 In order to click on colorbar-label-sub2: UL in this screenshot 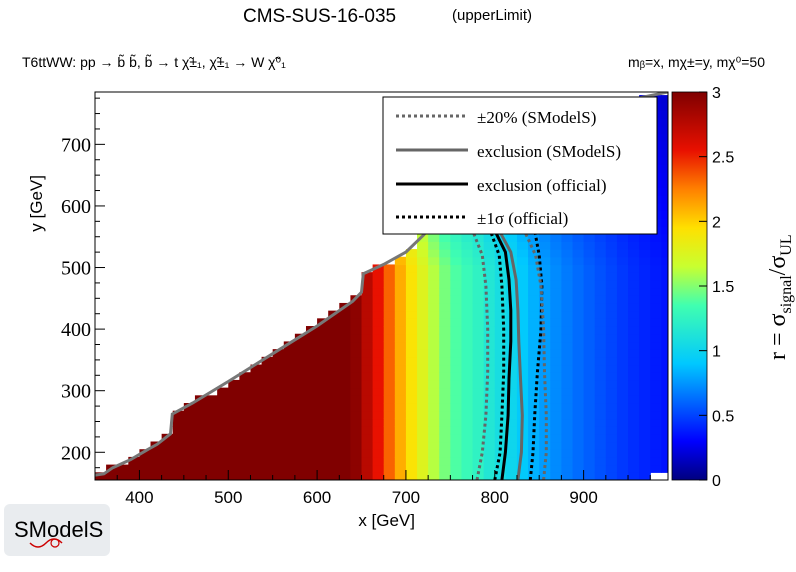, I will do `click(786, 244)`.